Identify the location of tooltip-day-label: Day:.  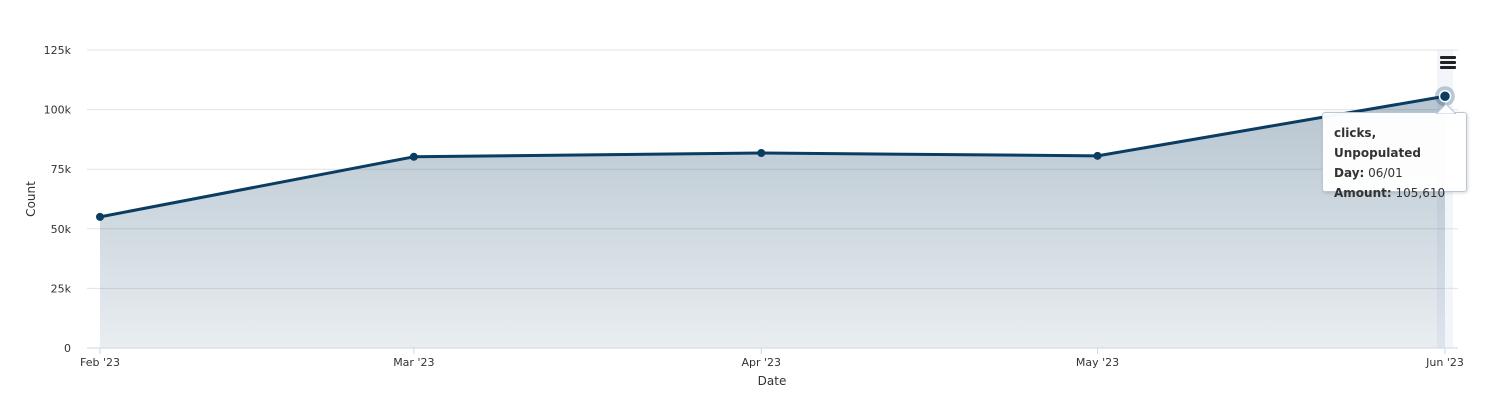
(1349, 173).